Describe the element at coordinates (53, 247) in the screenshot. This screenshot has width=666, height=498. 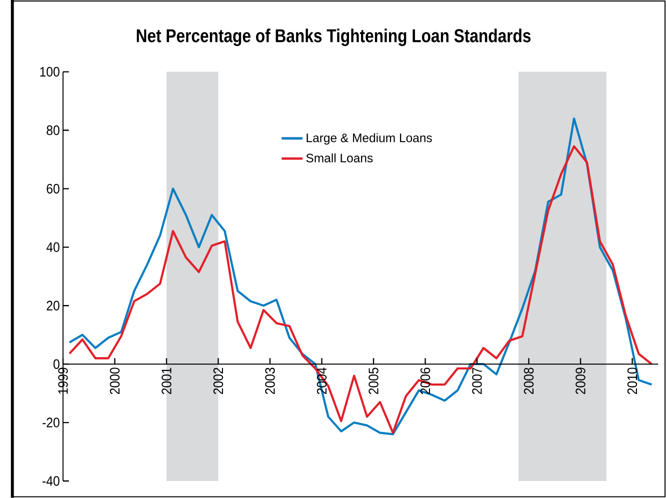
I see `y-tick-label: 40` at that location.